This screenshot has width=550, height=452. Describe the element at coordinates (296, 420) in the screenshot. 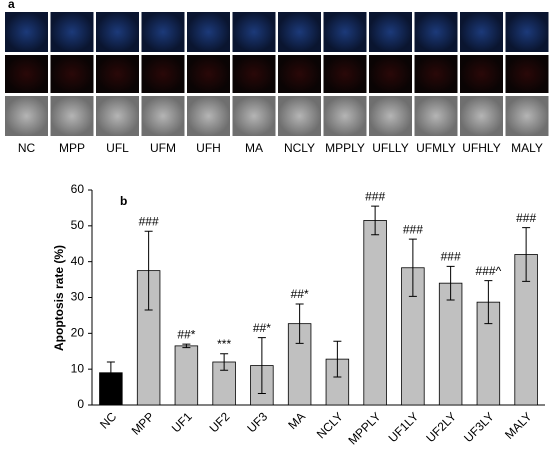

I see `x-tick-label: MA` at that location.